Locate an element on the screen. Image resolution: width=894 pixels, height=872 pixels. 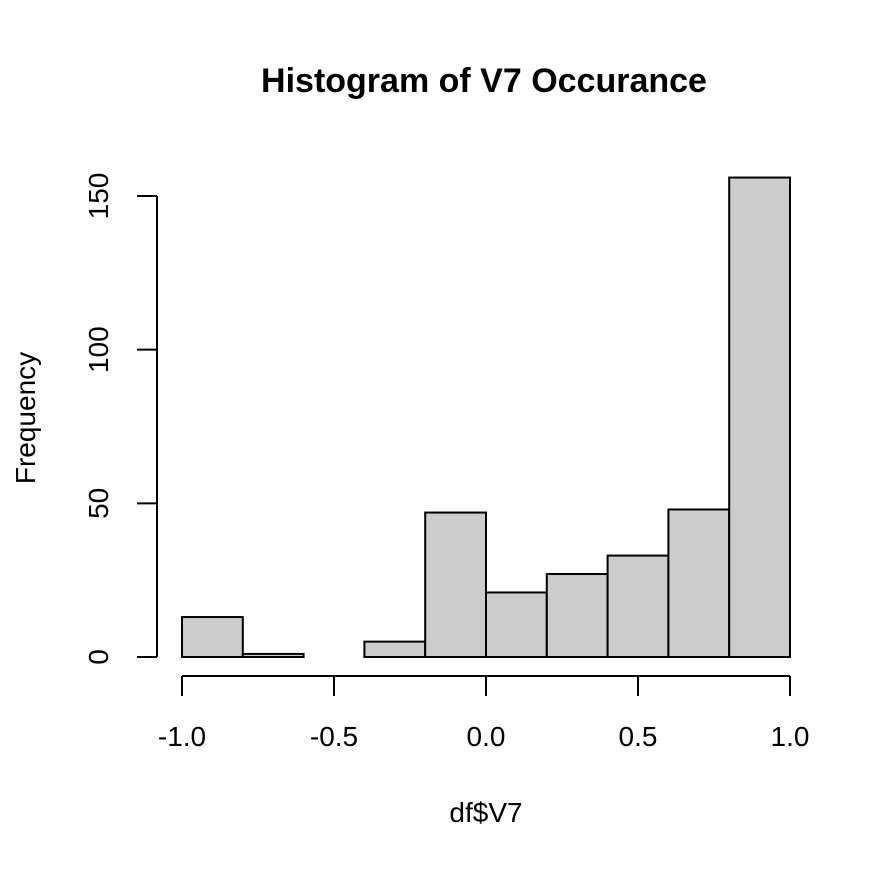
y-tick-label-3: 150 is located at coordinates (98, 196).